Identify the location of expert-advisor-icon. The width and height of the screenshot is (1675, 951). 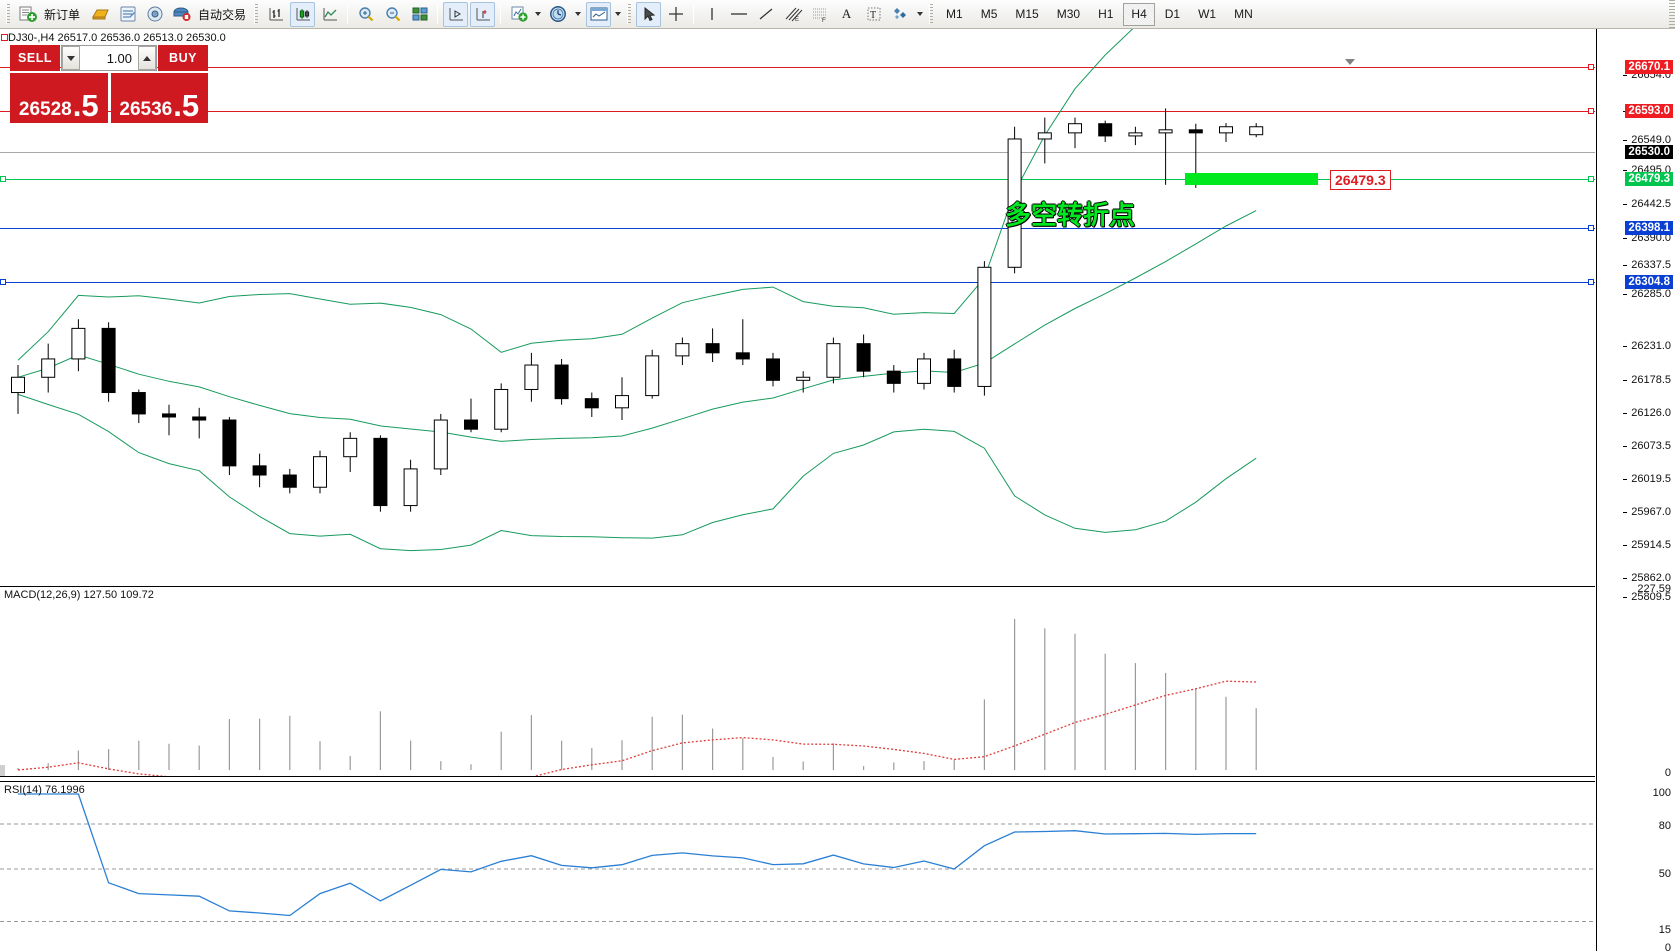
(181, 14).